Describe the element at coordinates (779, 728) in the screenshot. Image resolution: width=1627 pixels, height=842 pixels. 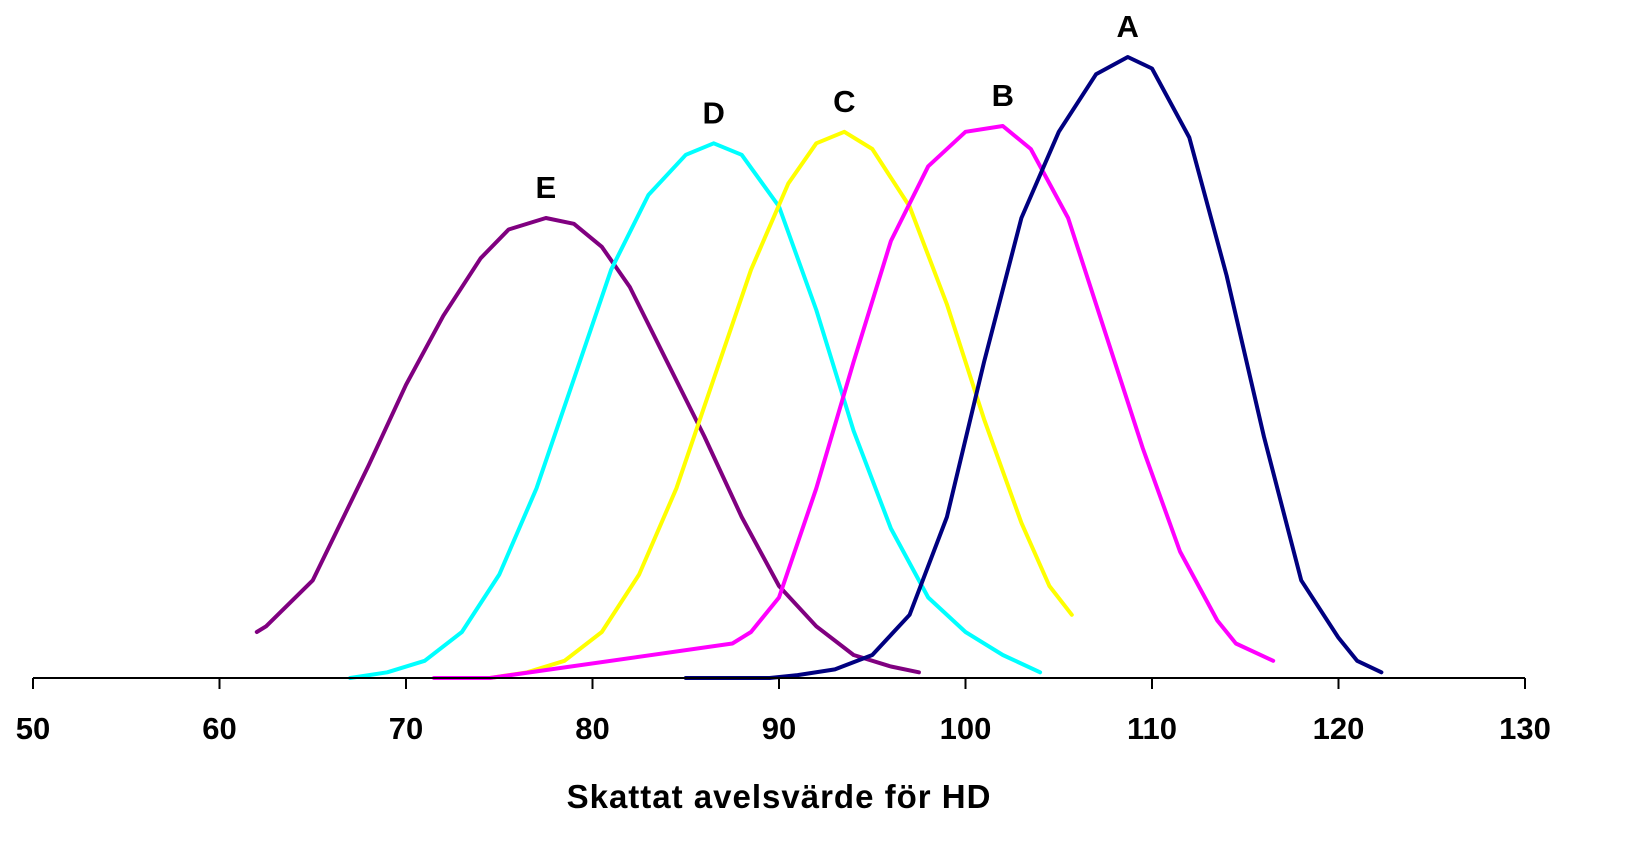
I see `x-tick-label: 90` at that location.